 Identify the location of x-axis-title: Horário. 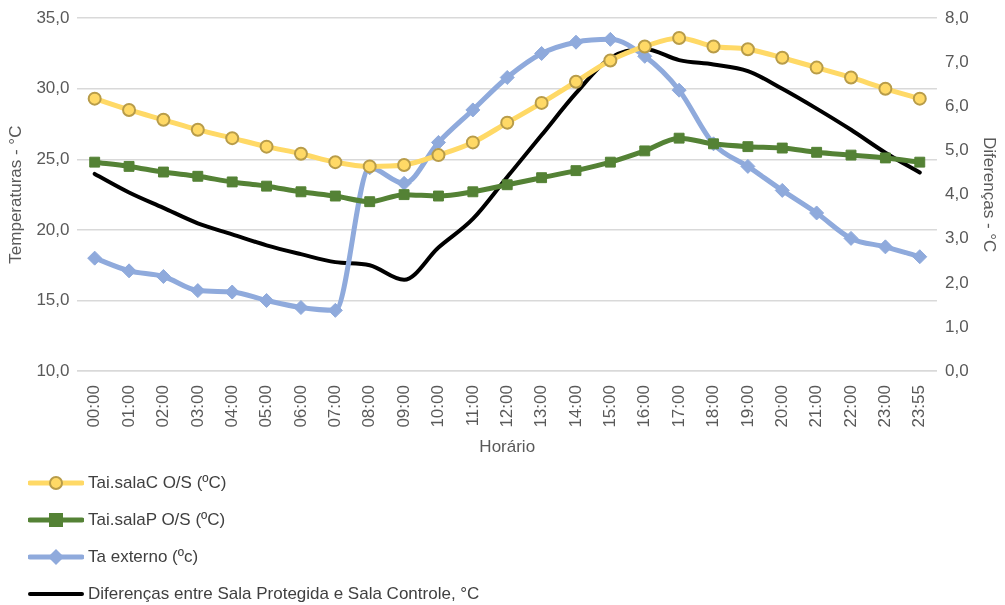
(507, 447).